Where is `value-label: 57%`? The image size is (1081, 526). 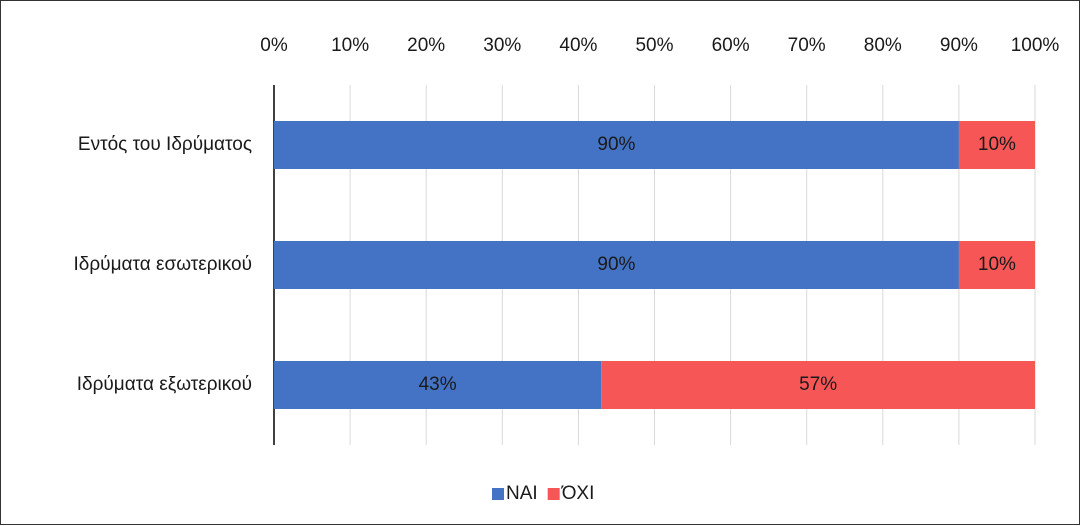 value-label: 57% is located at coordinates (818, 384).